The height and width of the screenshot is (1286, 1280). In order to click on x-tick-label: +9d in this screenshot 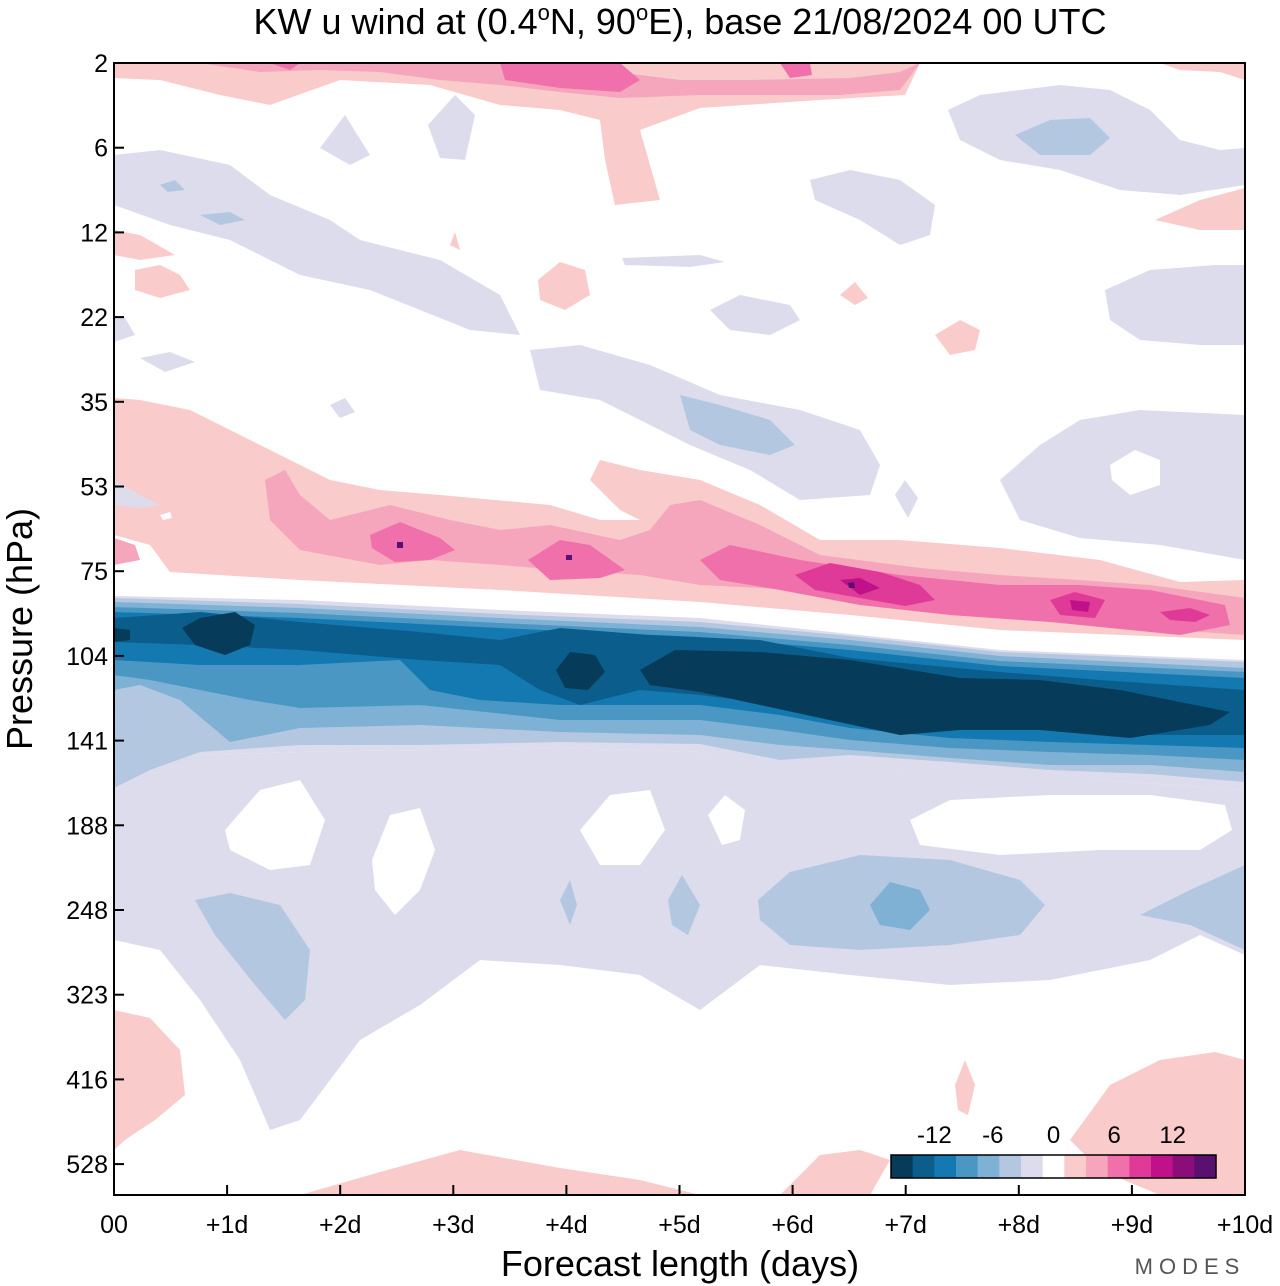, I will do `click(1132, 1225)`.